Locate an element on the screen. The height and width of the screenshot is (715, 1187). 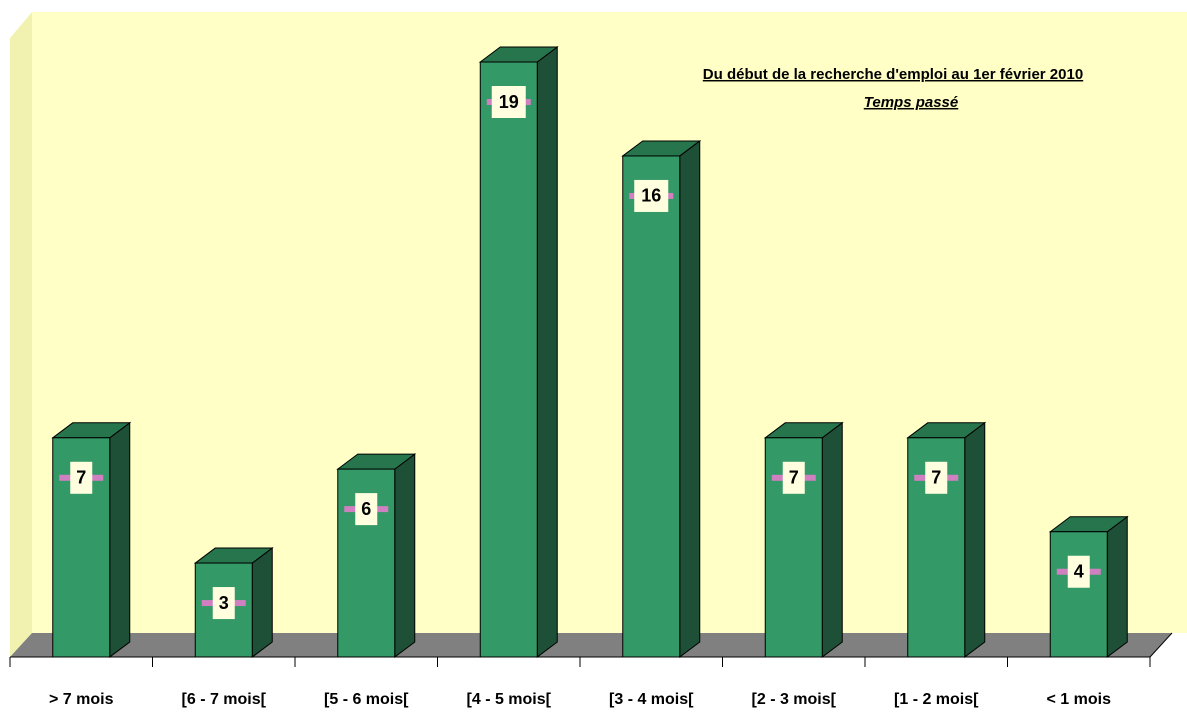
data-label: 4 is located at coordinates (1079, 571).